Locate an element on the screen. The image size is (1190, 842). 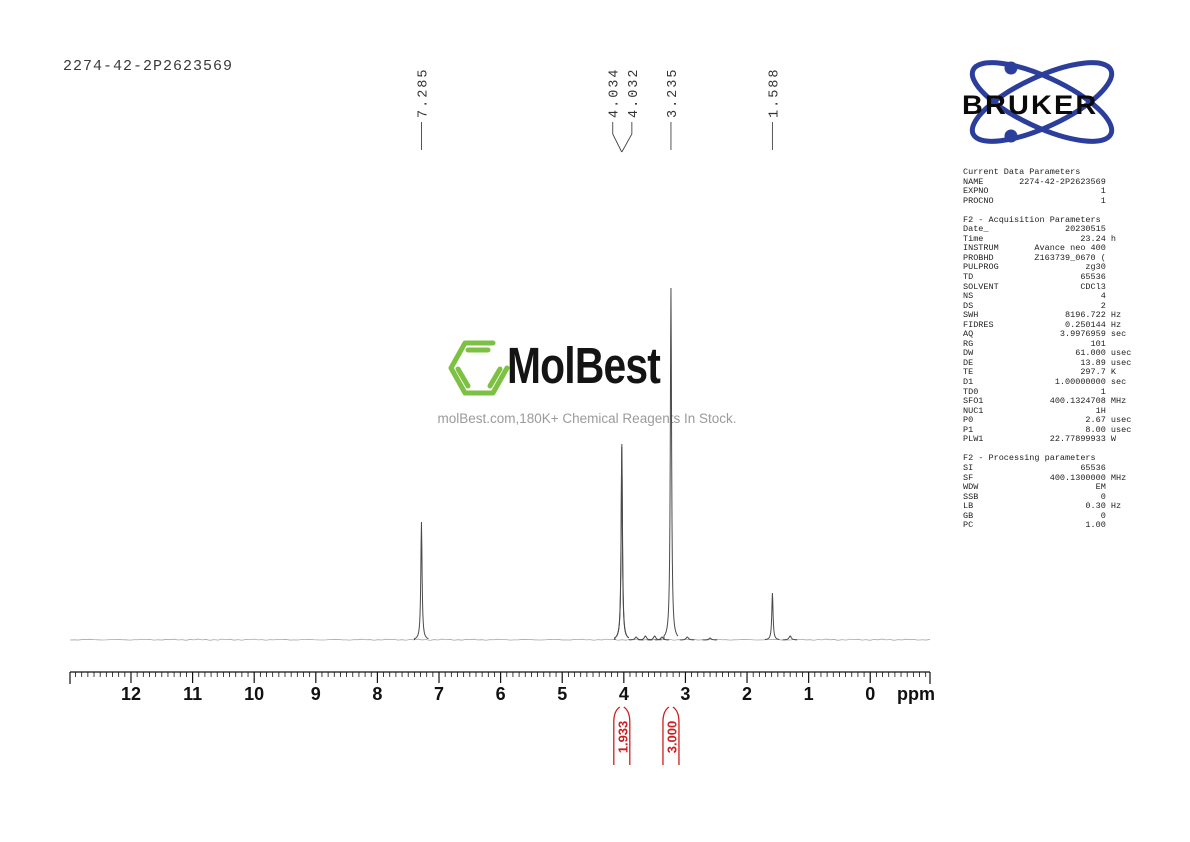
peak-label: 7.285 is located at coordinates (423, 92).